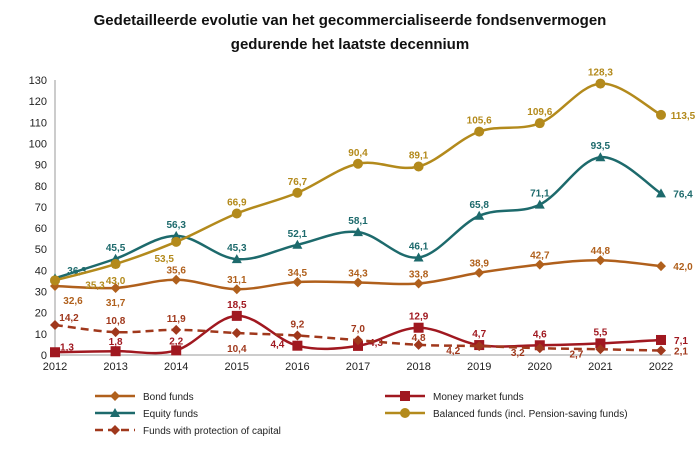 The image size is (700, 460). Describe the element at coordinates (478, 397) in the screenshot. I see `legend-label: Money market funds` at that location.